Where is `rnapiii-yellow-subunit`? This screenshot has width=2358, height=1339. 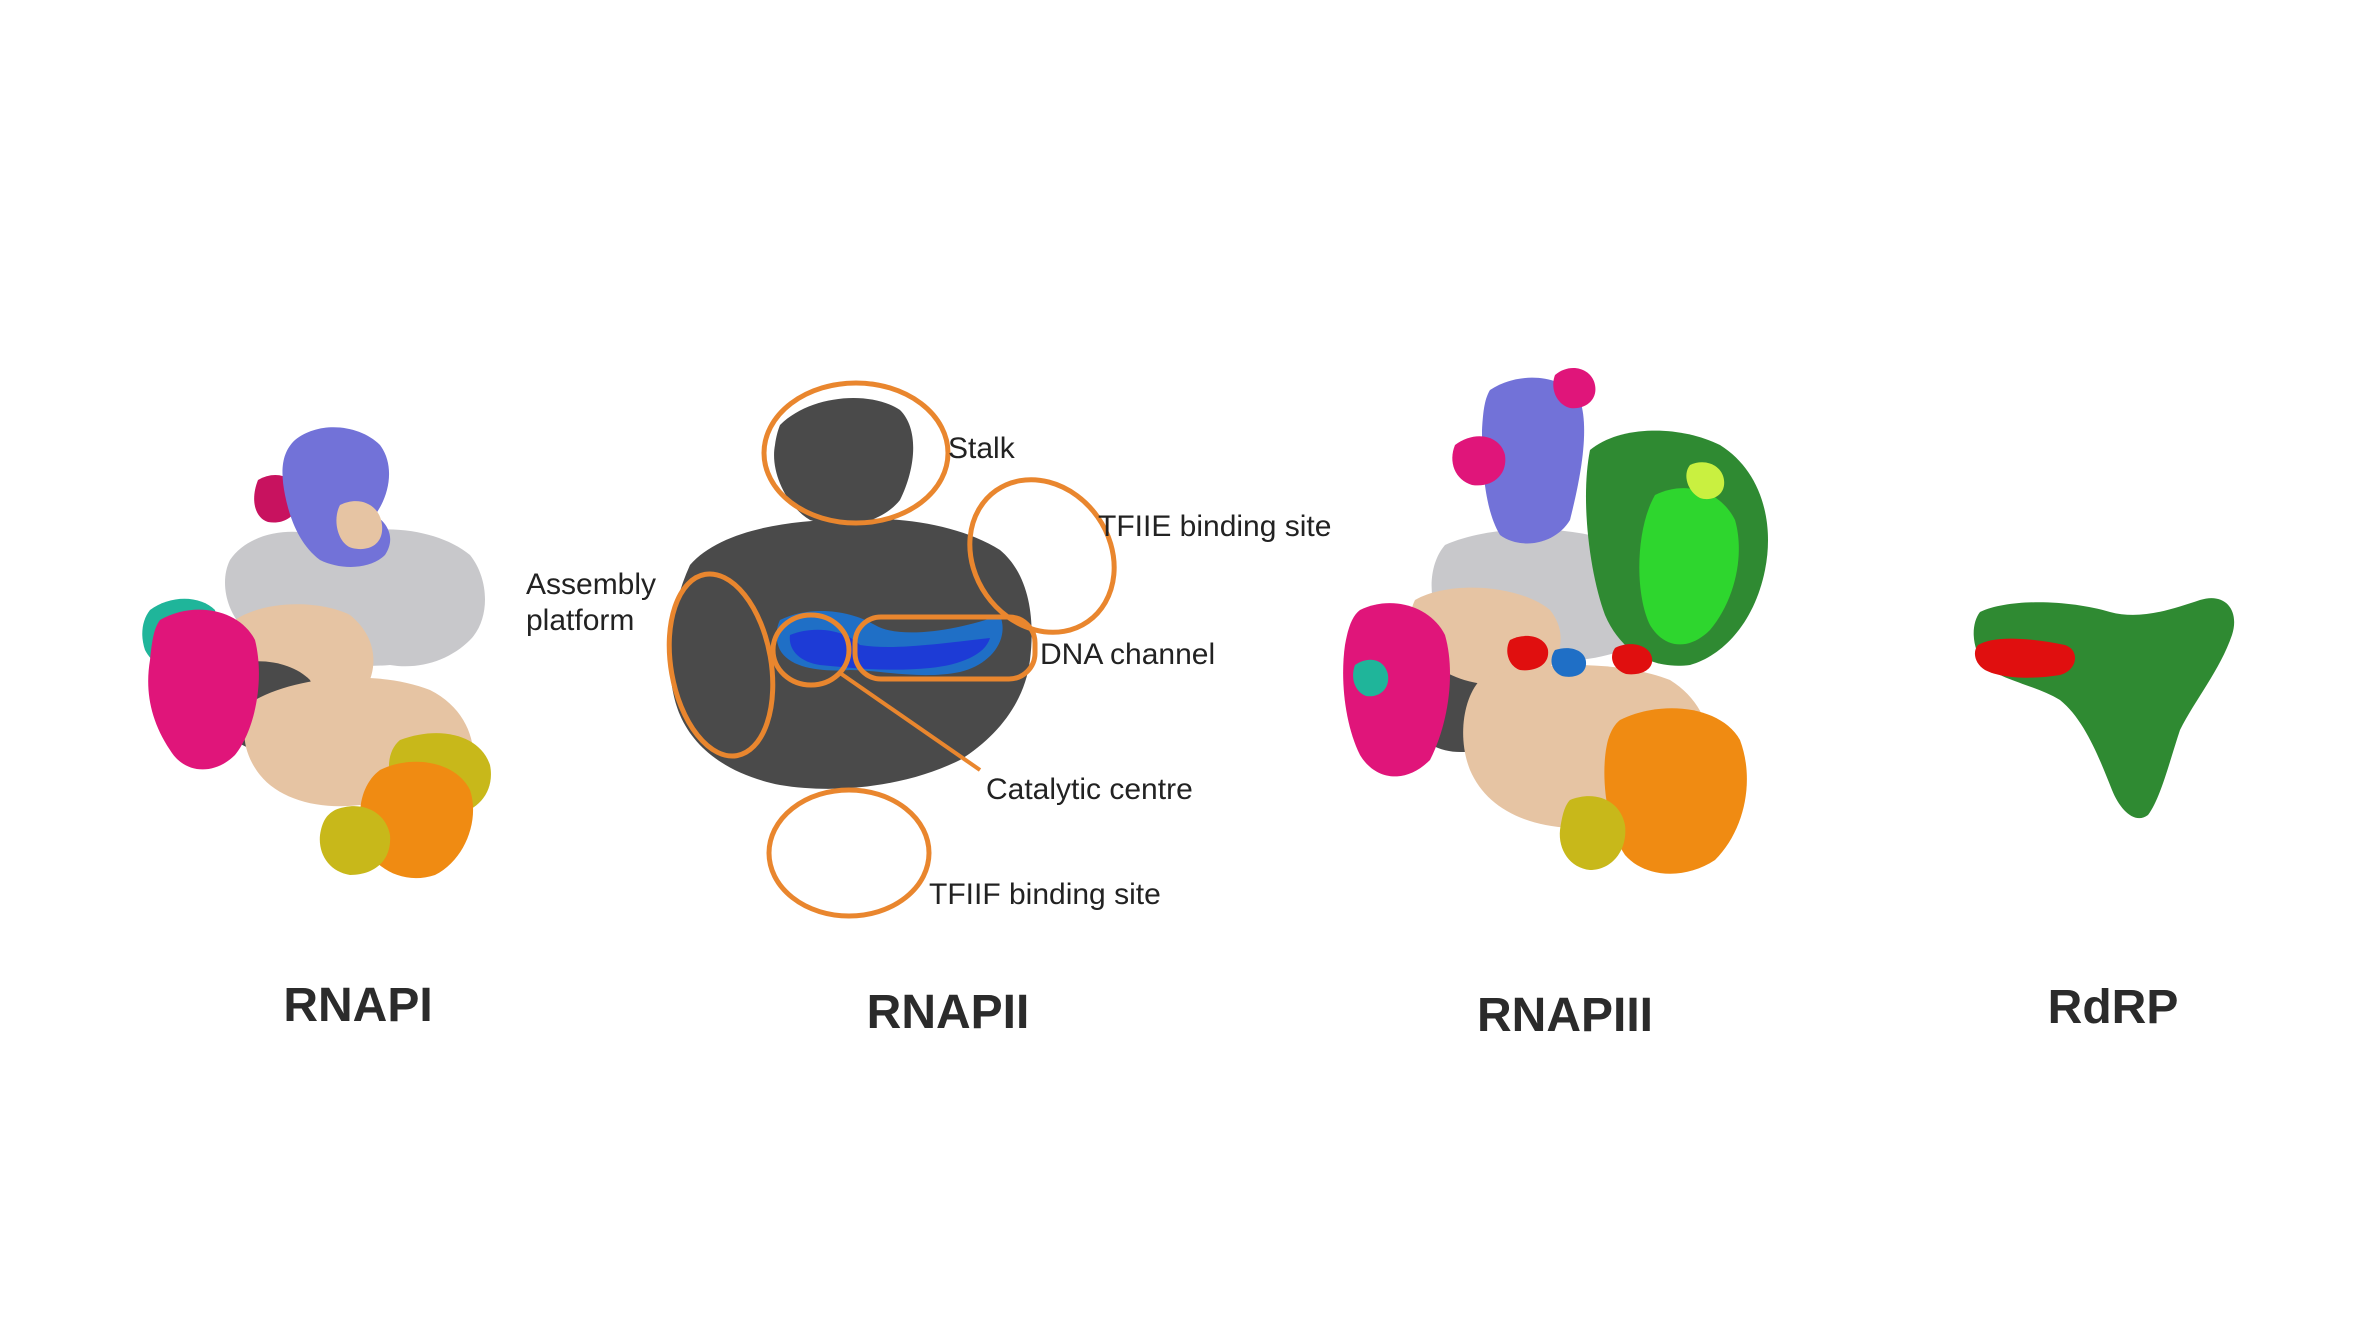
rnapiii-yellow-subunit is located at coordinates (1592, 833).